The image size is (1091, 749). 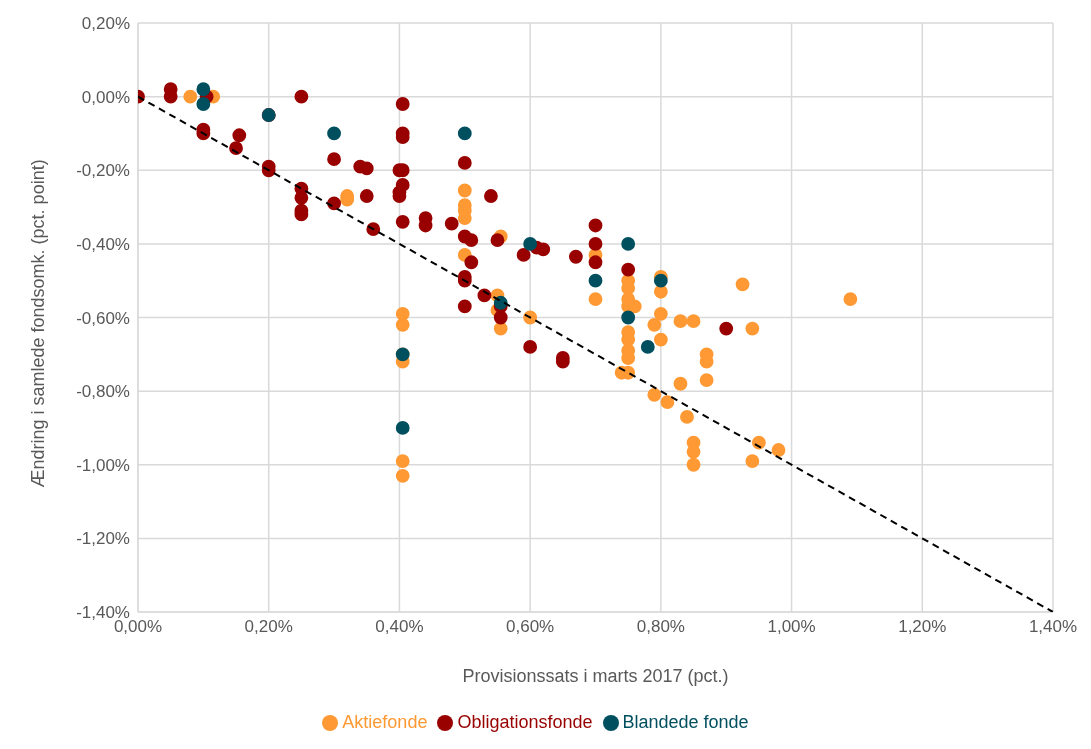 I want to click on y-tick-label: -0,40%, so click(x=103, y=244).